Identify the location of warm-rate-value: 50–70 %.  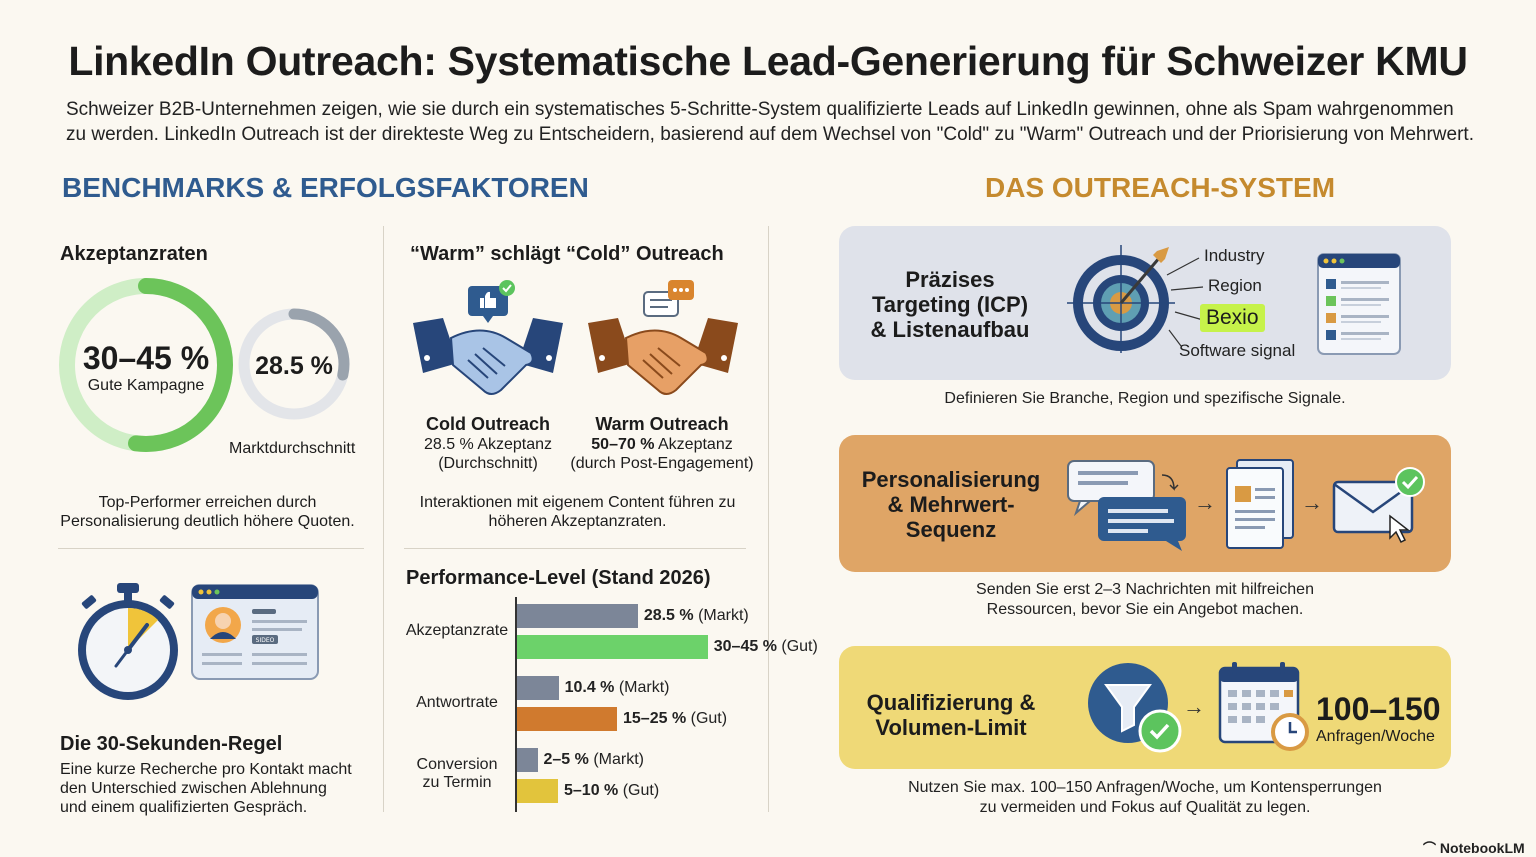
(623, 444).